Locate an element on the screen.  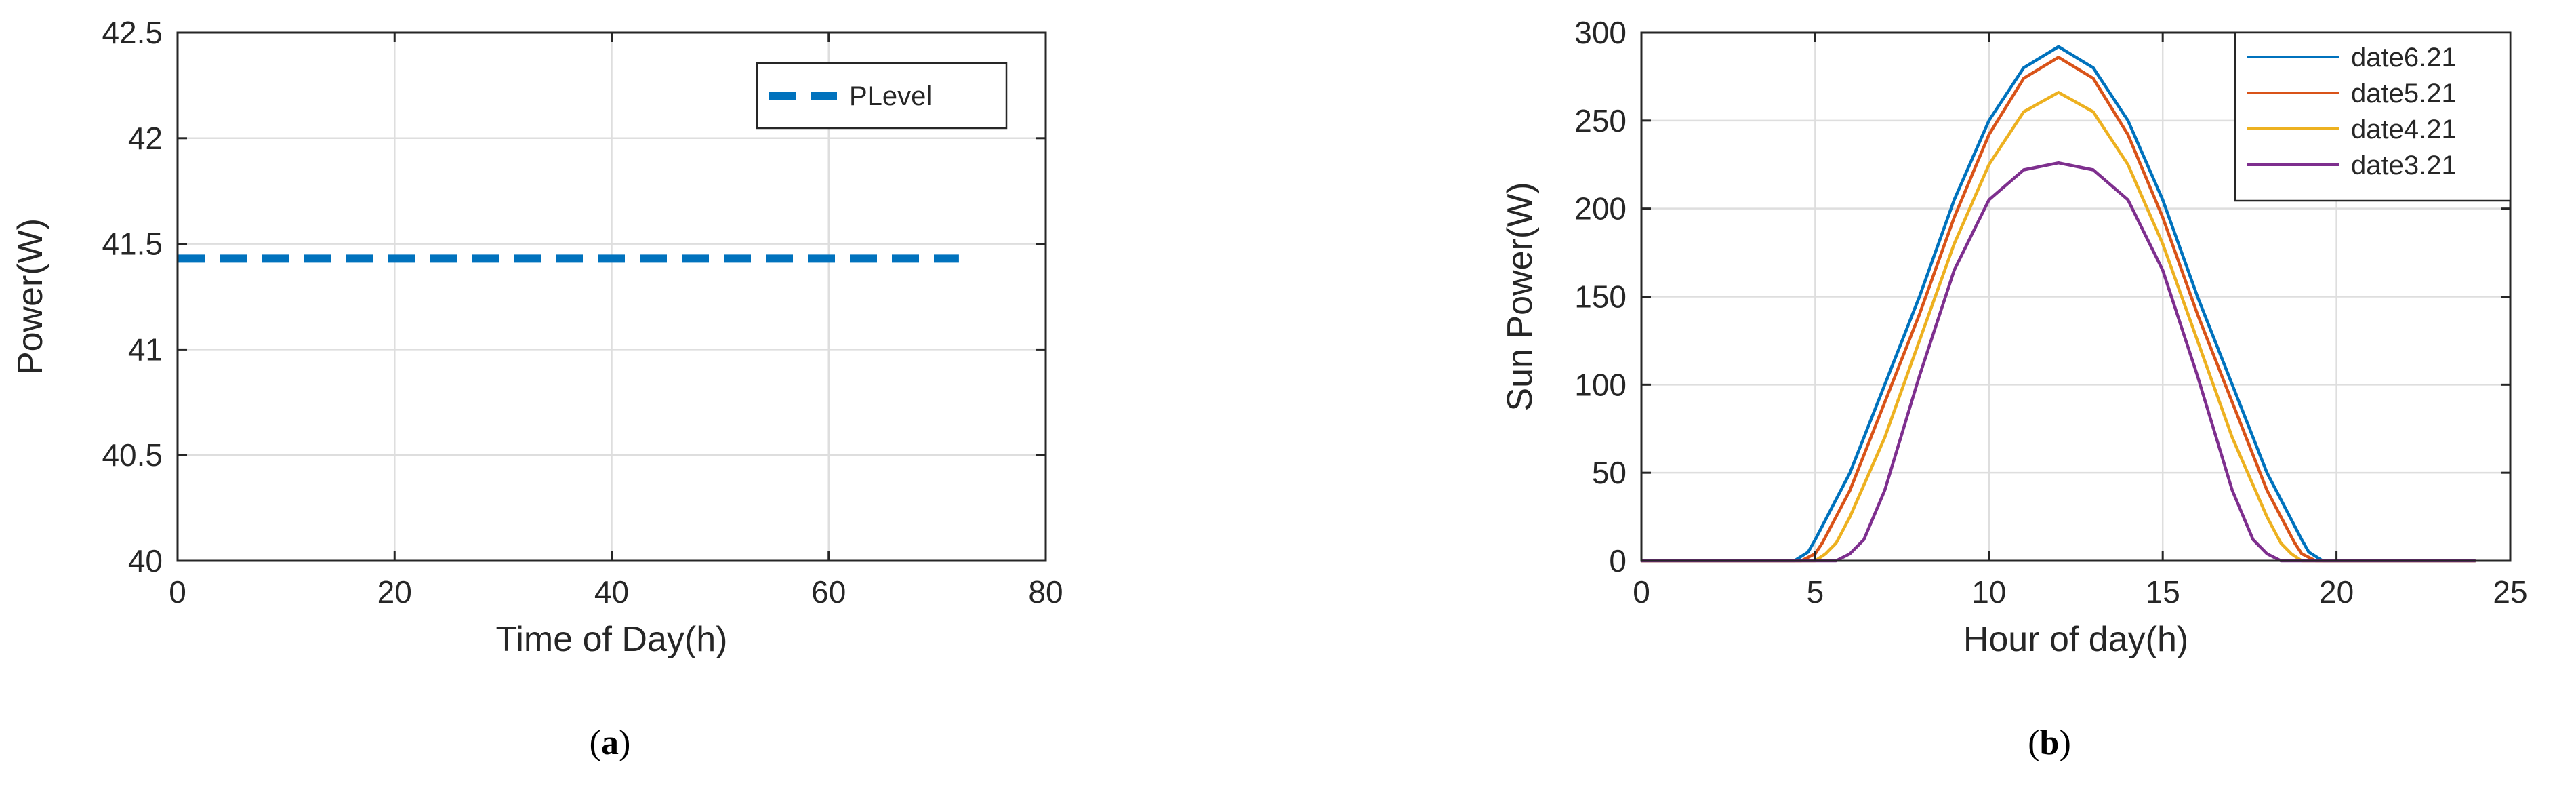
x-tick-label: 60 is located at coordinates (829, 592).